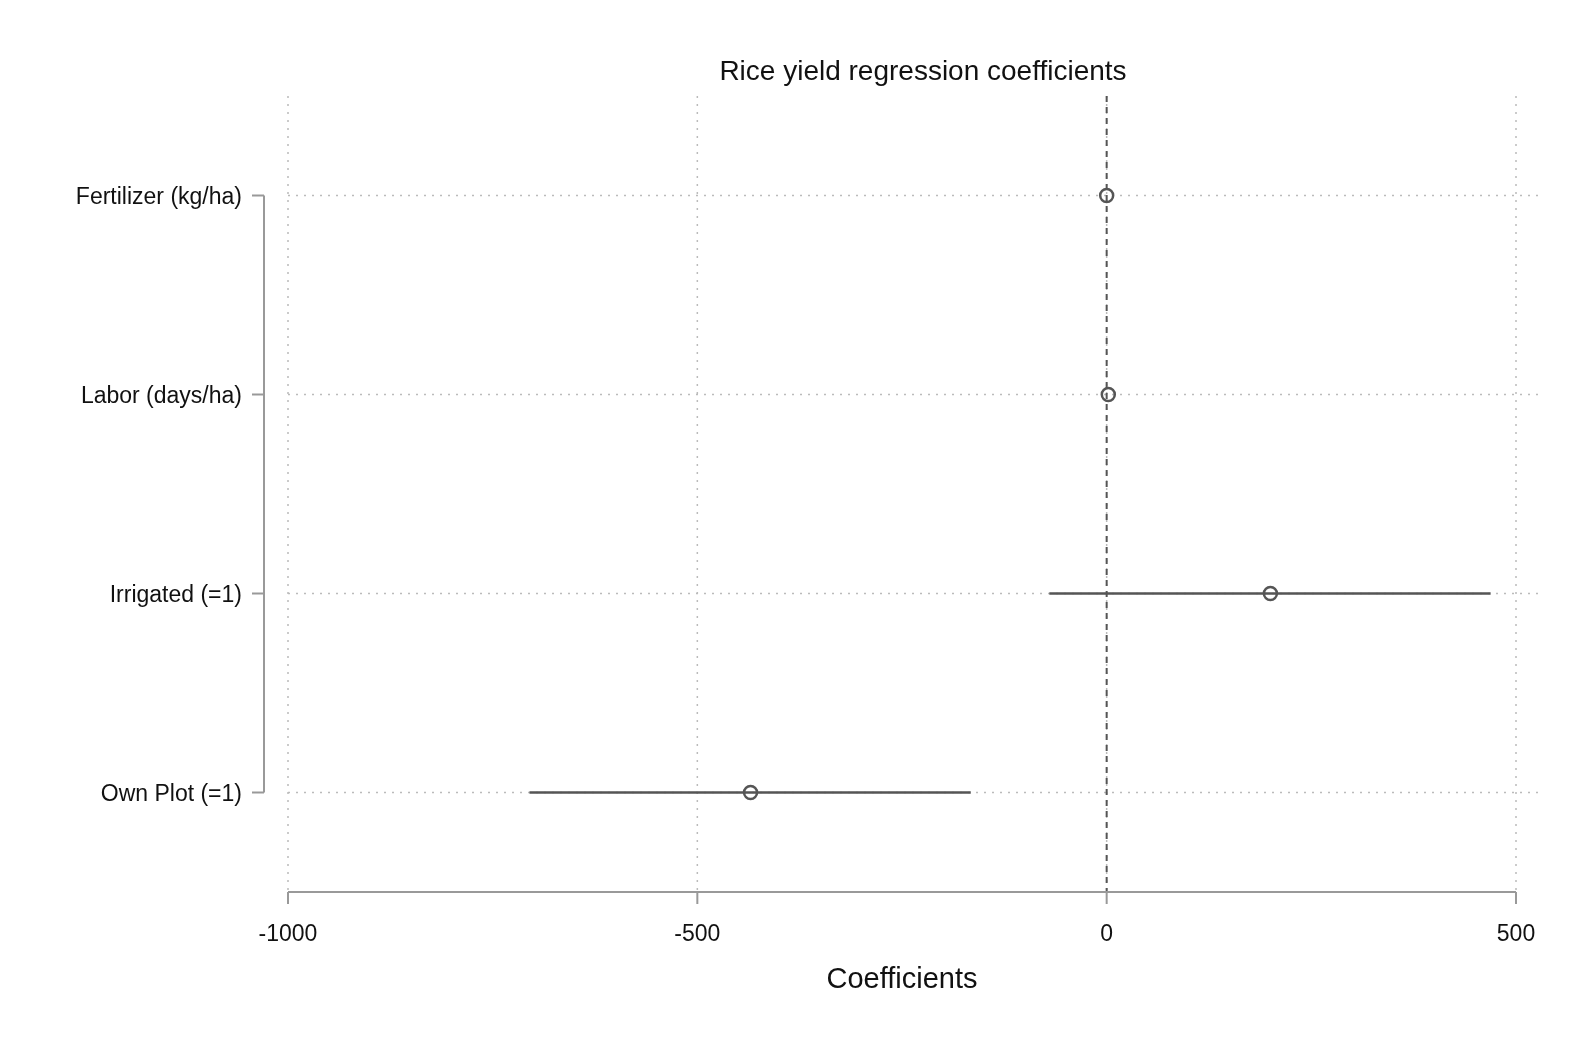  Describe the element at coordinates (158, 195) in the screenshot. I see `y-tick-label: Fertilizer (kg/ha)` at that location.